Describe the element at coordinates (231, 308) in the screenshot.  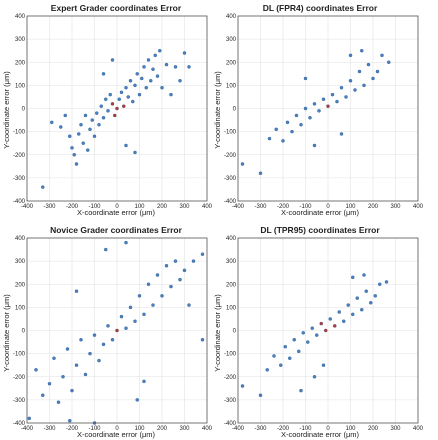
I see `y-tick-label: 100` at that location.